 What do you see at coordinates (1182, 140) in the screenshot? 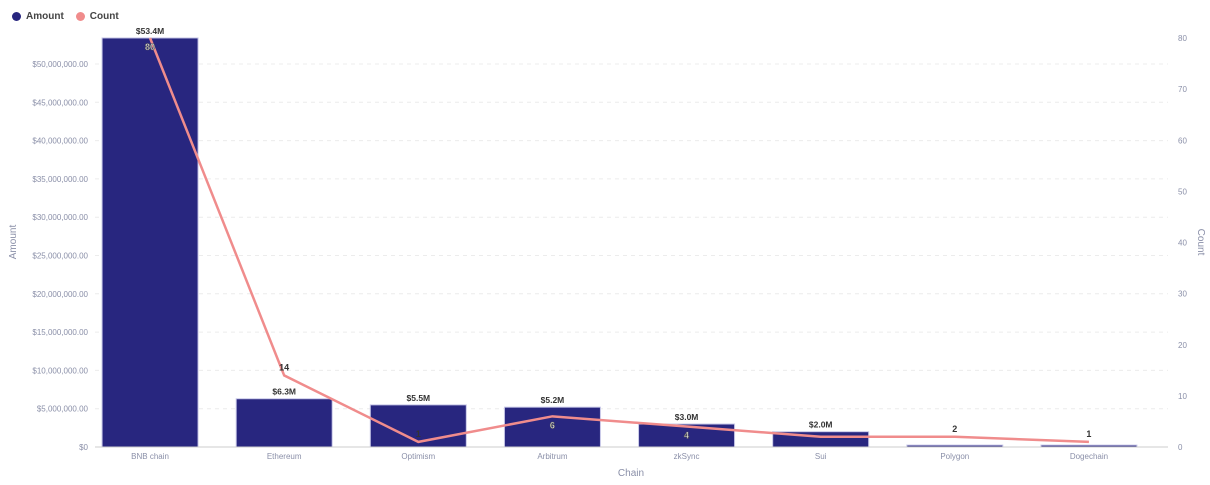
I see `y2-tick-label: 60` at bounding box center [1182, 140].